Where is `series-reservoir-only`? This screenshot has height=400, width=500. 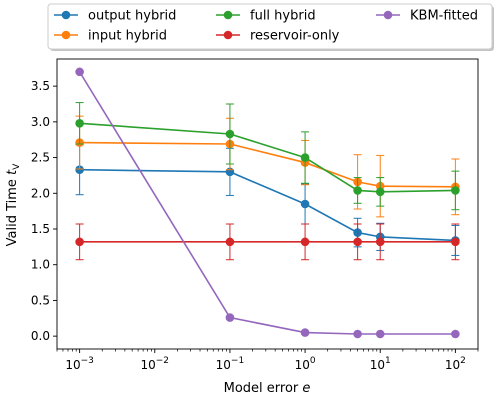 series-reservoir-only is located at coordinates (267, 242).